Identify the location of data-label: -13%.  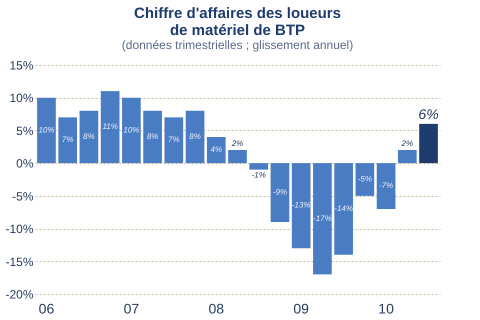
(301, 205).